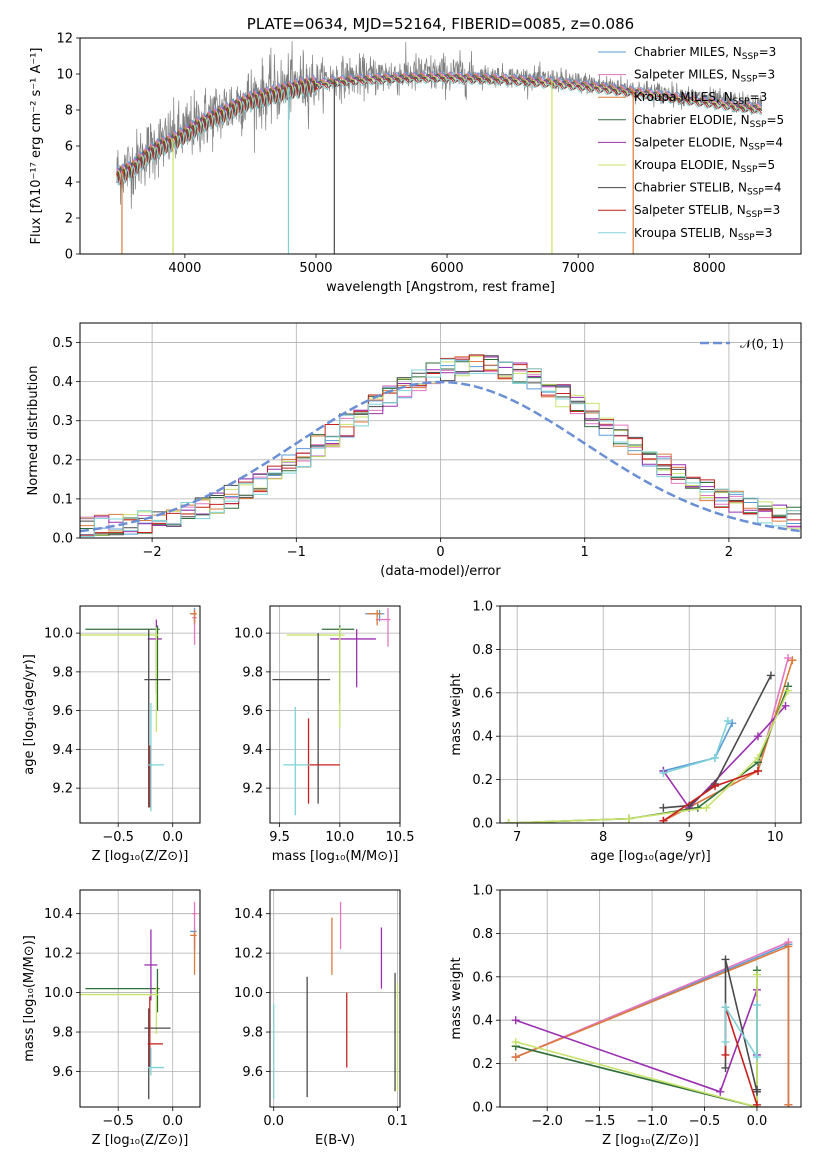 This screenshot has width=819, height=1170. Describe the element at coordinates (33, 431) in the screenshot. I see `y-axis-label: Normed distribution` at that location.